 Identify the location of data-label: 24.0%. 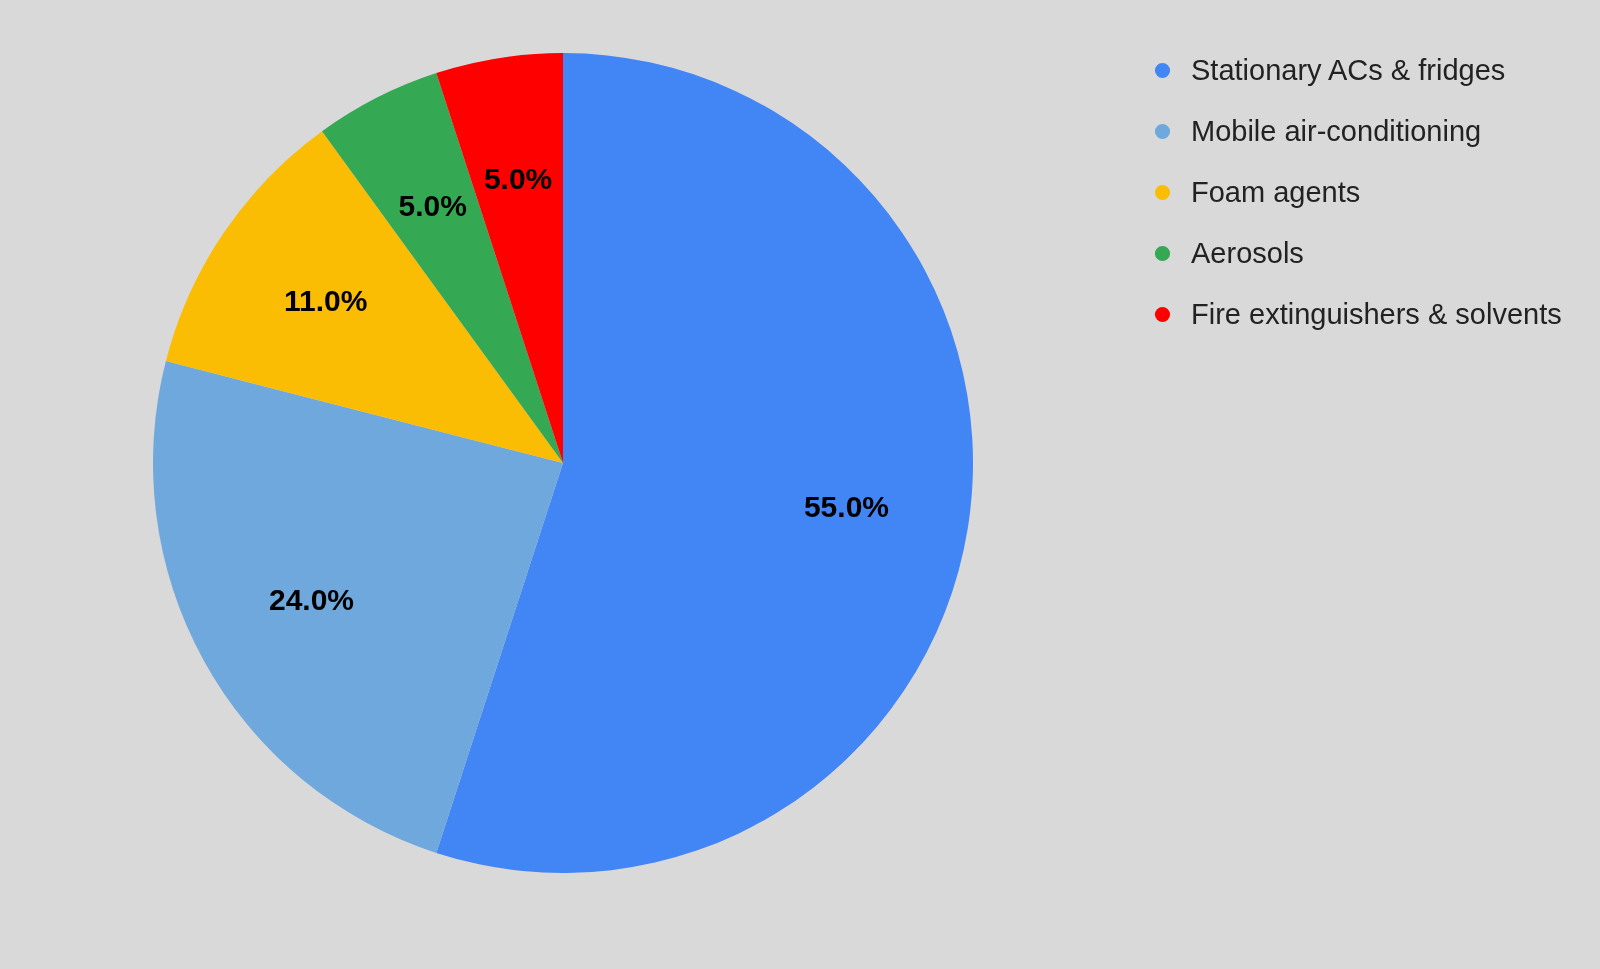
(311, 600).